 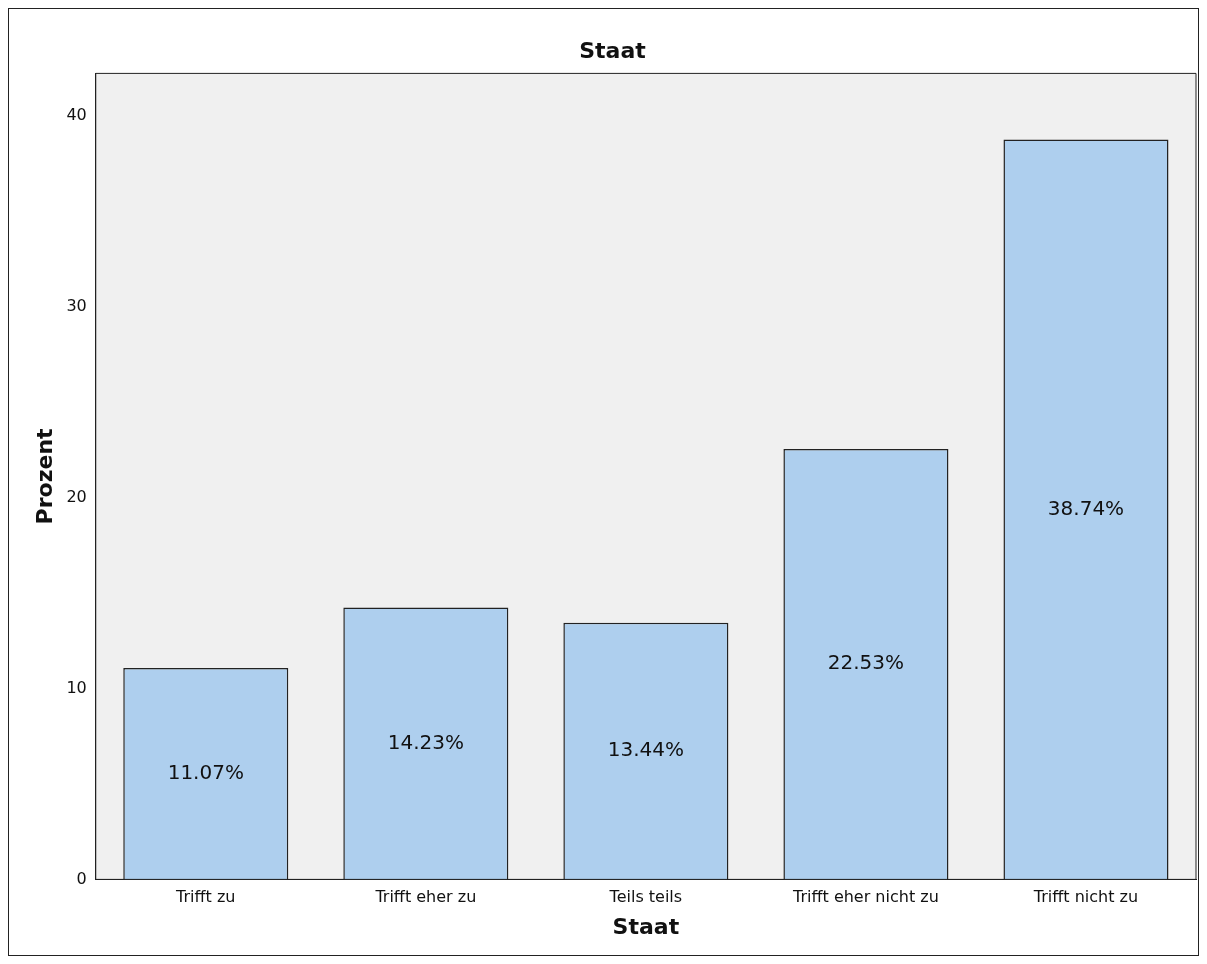 I want to click on data-label: 22.53%, so click(x=866, y=662).